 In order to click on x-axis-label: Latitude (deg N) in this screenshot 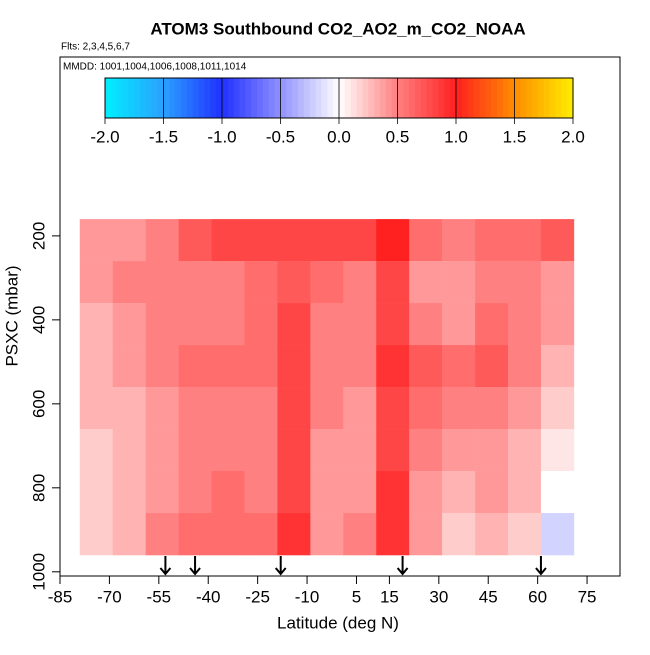, I will do `click(338, 622)`.